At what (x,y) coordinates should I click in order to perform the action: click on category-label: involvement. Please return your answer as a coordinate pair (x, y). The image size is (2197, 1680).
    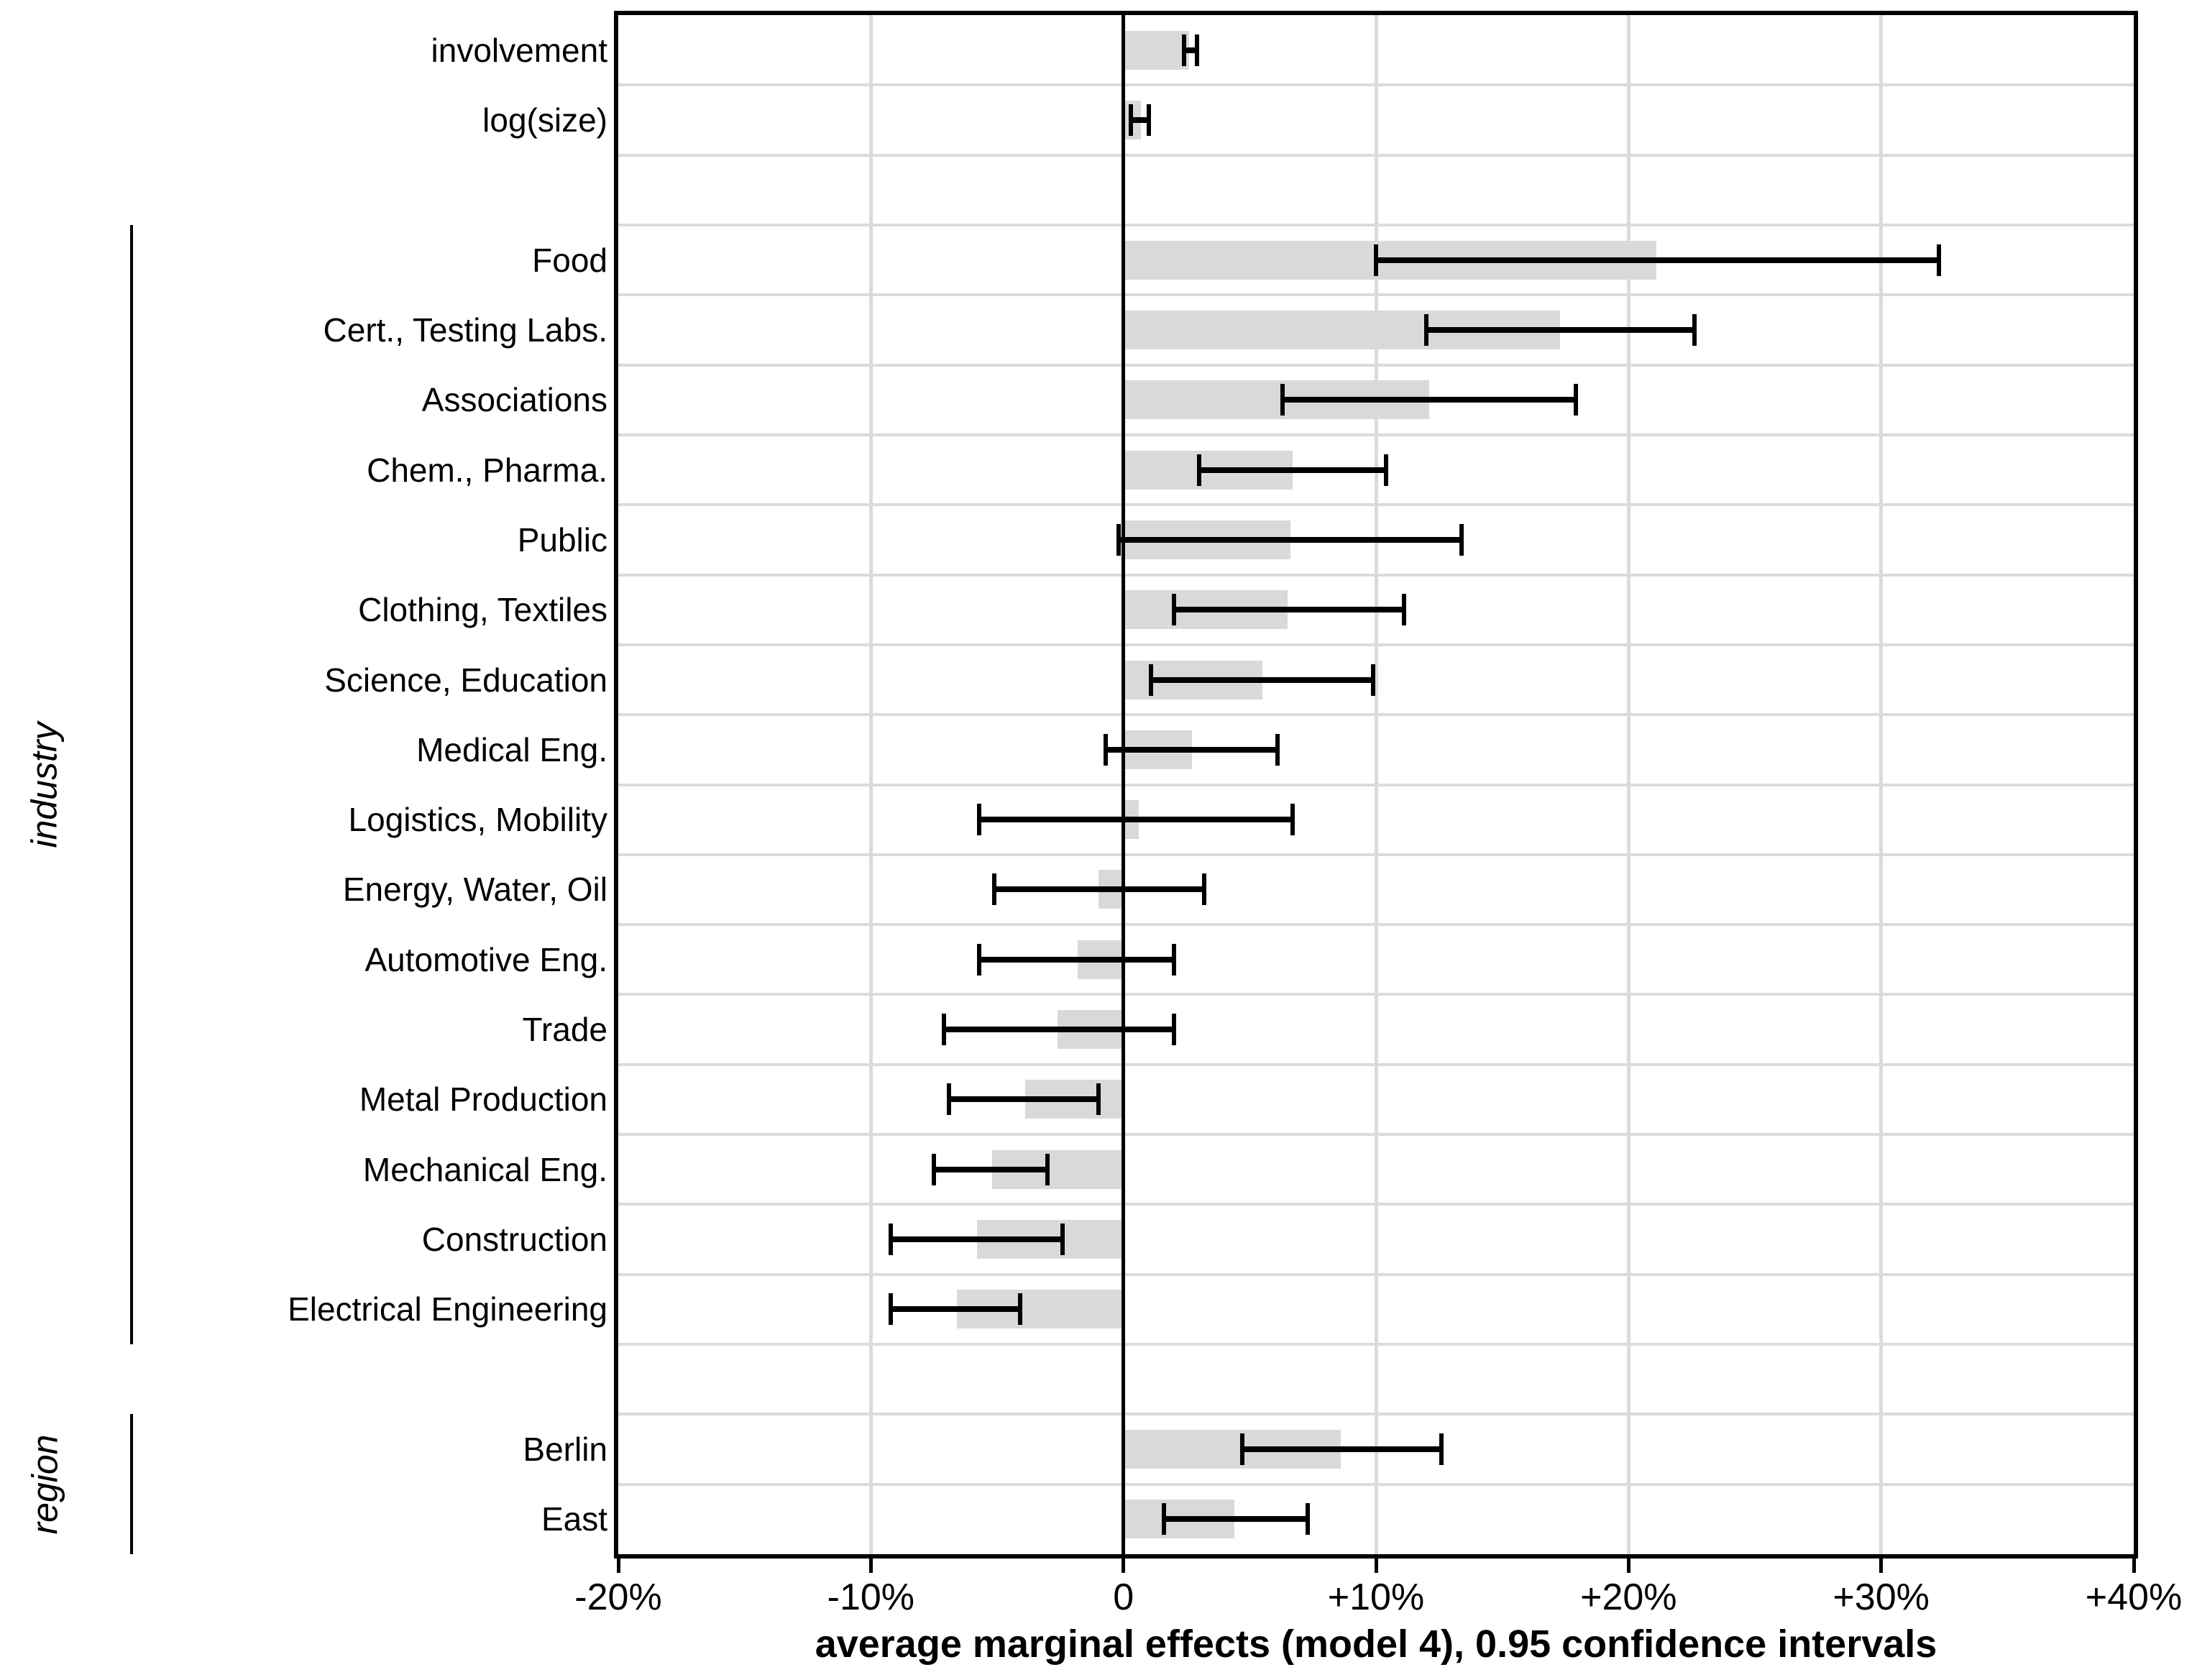
    Looking at the image, I should click on (519, 50).